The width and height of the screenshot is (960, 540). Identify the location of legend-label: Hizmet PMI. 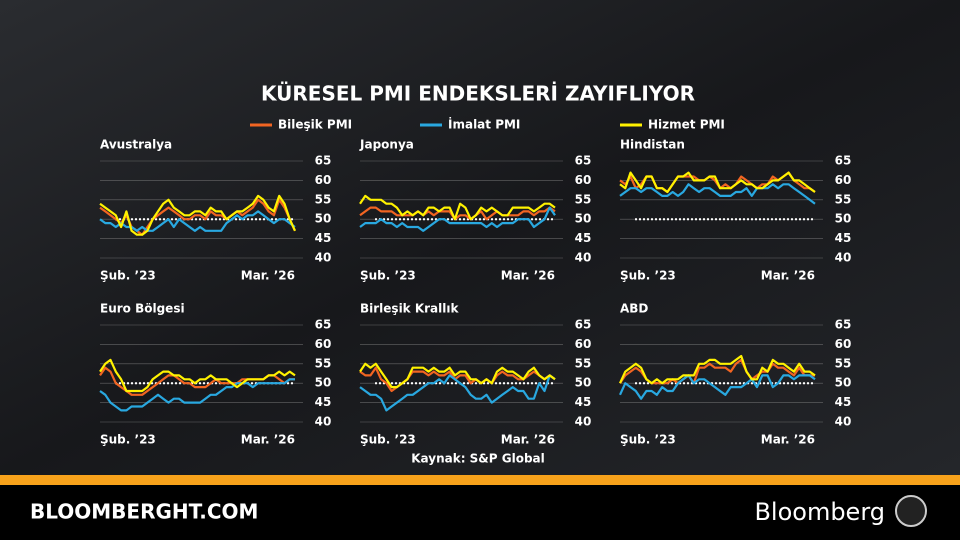
(686, 125).